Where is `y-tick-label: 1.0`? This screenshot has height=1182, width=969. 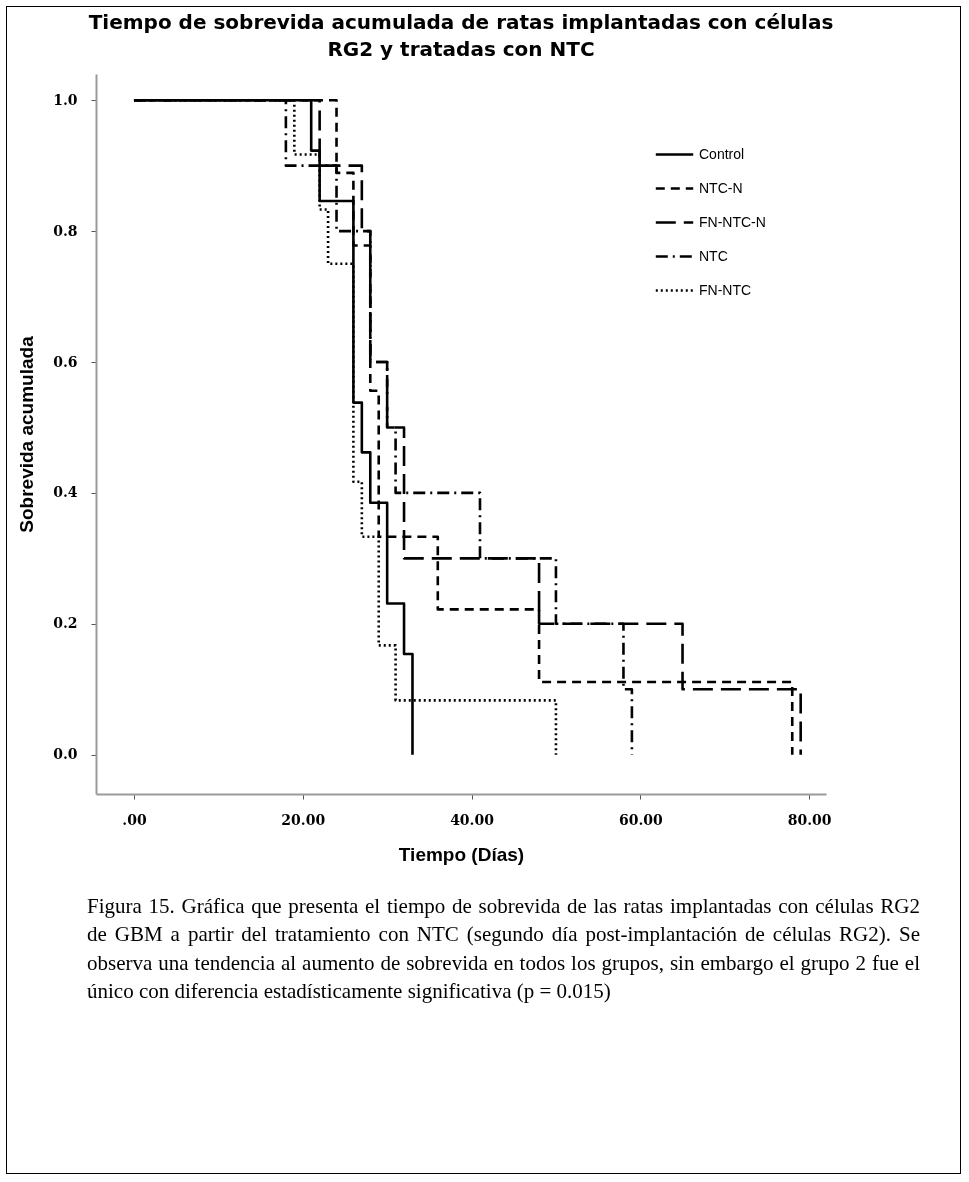 y-tick-label: 1.0 is located at coordinates (65, 99).